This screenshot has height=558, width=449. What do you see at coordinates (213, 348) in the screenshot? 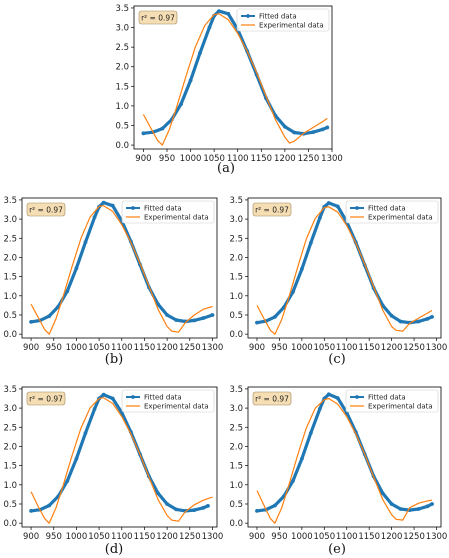
I see `x-tick-label: 1300` at bounding box center [213, 348].